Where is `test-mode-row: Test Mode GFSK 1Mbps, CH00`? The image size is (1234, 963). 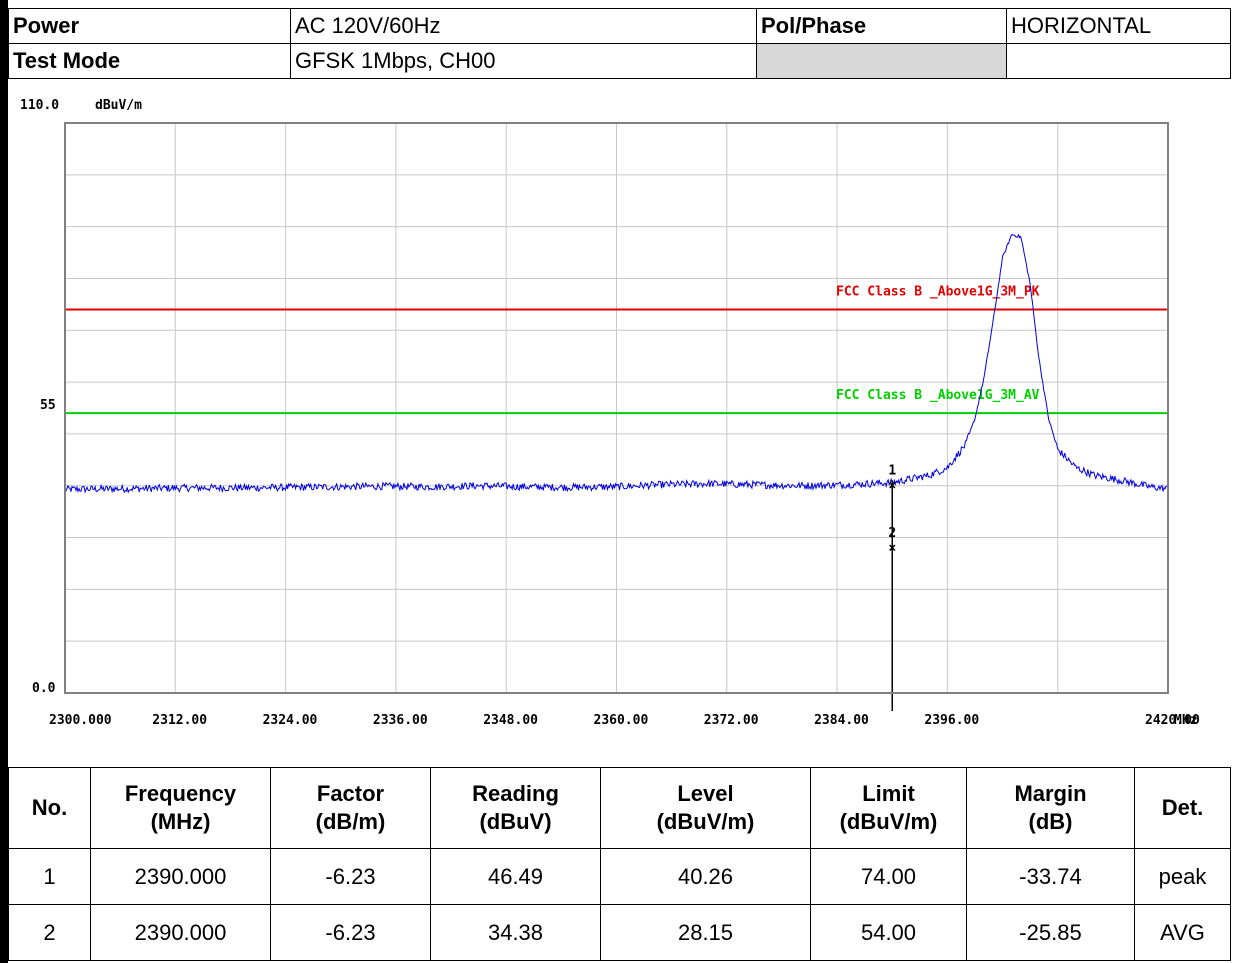 test-mode-row: Test Mode GFSK 1Mbps, CH00 is located at coordinates (619, 61).